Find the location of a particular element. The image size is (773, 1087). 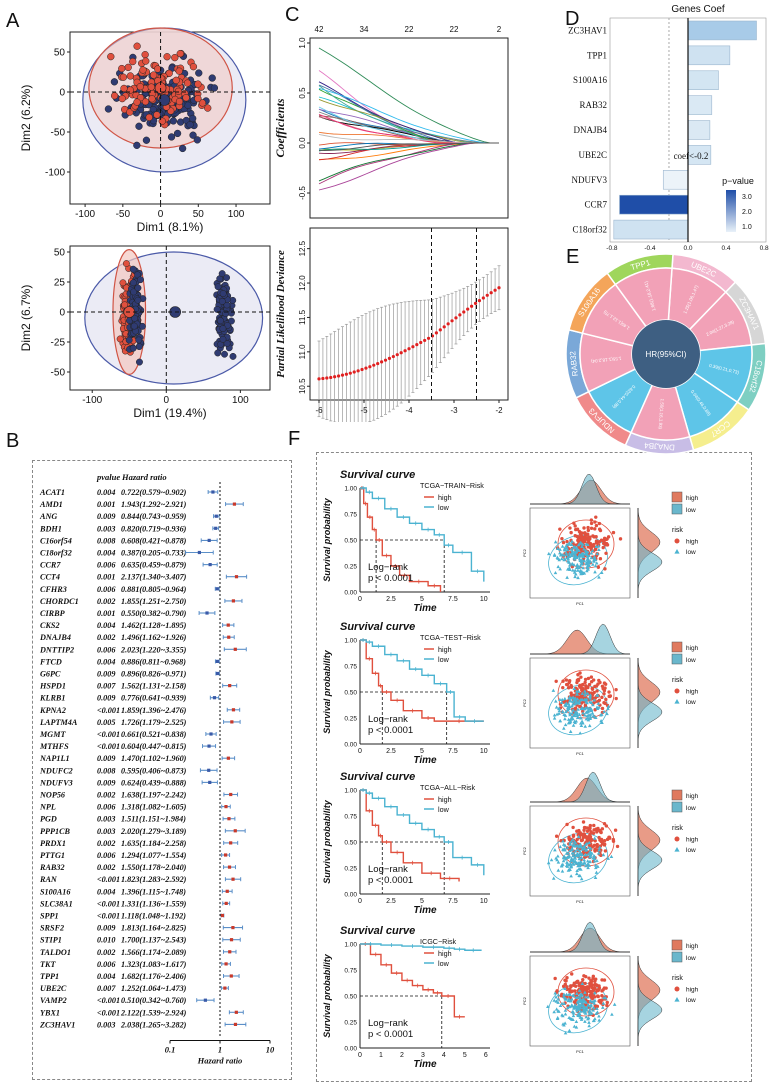

y-tick-label: 0.75 is located at coordinates (350, 817).